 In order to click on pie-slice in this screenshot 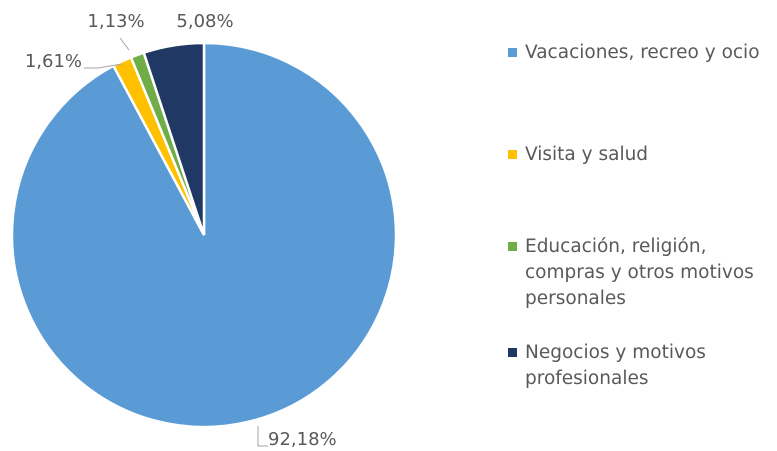, I will do `click(174, 138)`.